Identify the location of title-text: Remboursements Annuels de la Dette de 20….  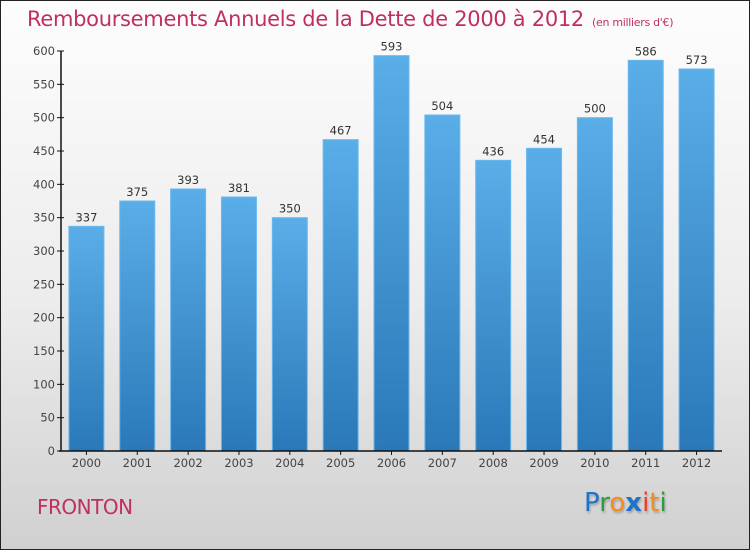
(305, 19).